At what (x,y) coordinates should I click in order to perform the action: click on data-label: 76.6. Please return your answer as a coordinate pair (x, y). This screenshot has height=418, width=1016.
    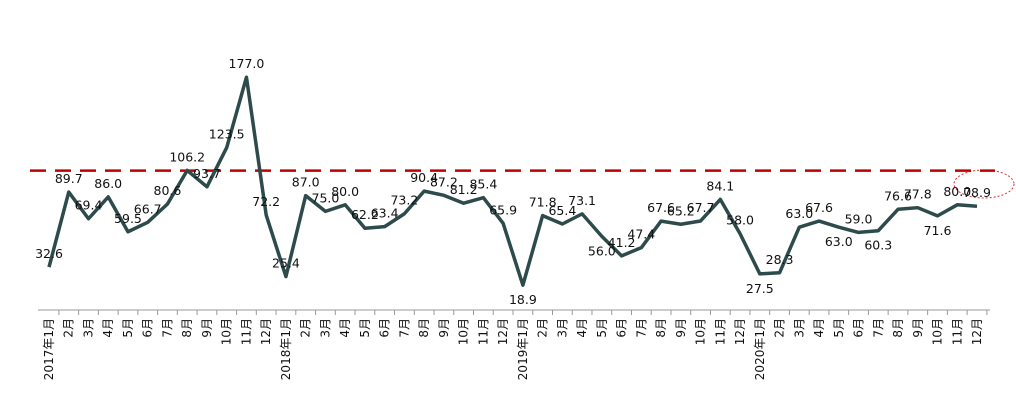
    Looking at the image, I should click on (898, 195).